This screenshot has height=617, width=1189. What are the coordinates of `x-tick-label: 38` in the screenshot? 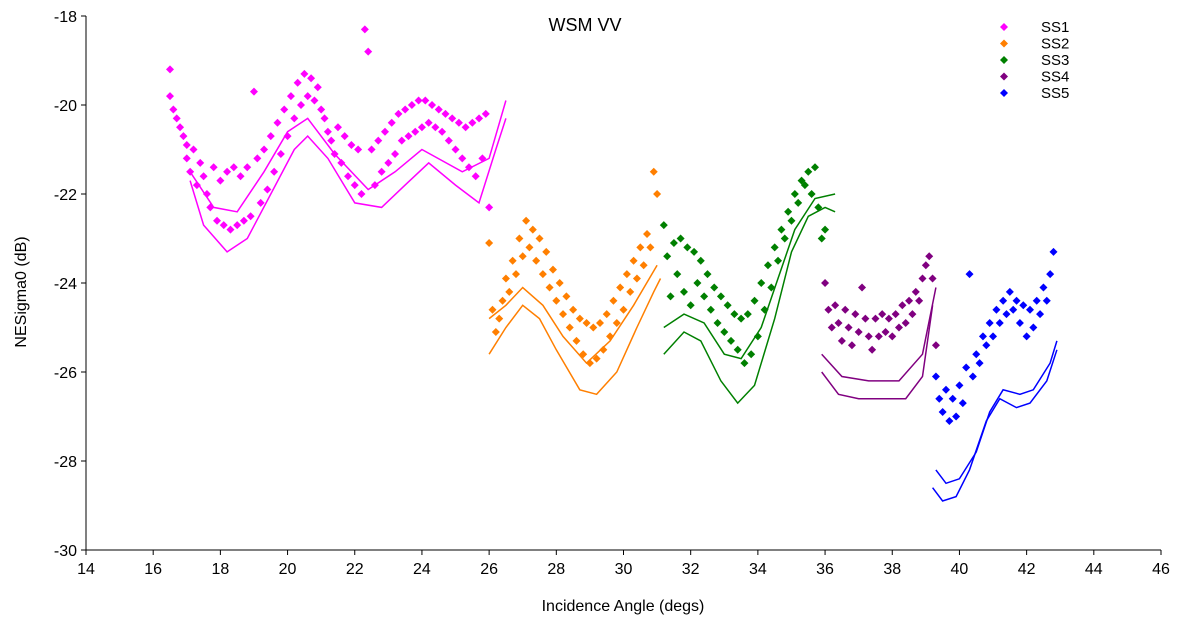 It's located at (892, 569).